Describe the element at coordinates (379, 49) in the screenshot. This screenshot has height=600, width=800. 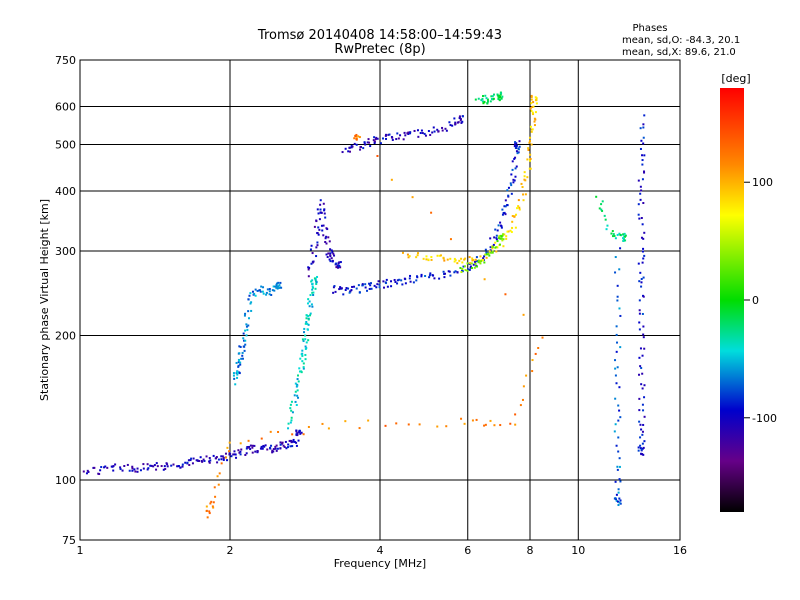
I see `chart-subtitle: RwPretec (8p)` at that location.